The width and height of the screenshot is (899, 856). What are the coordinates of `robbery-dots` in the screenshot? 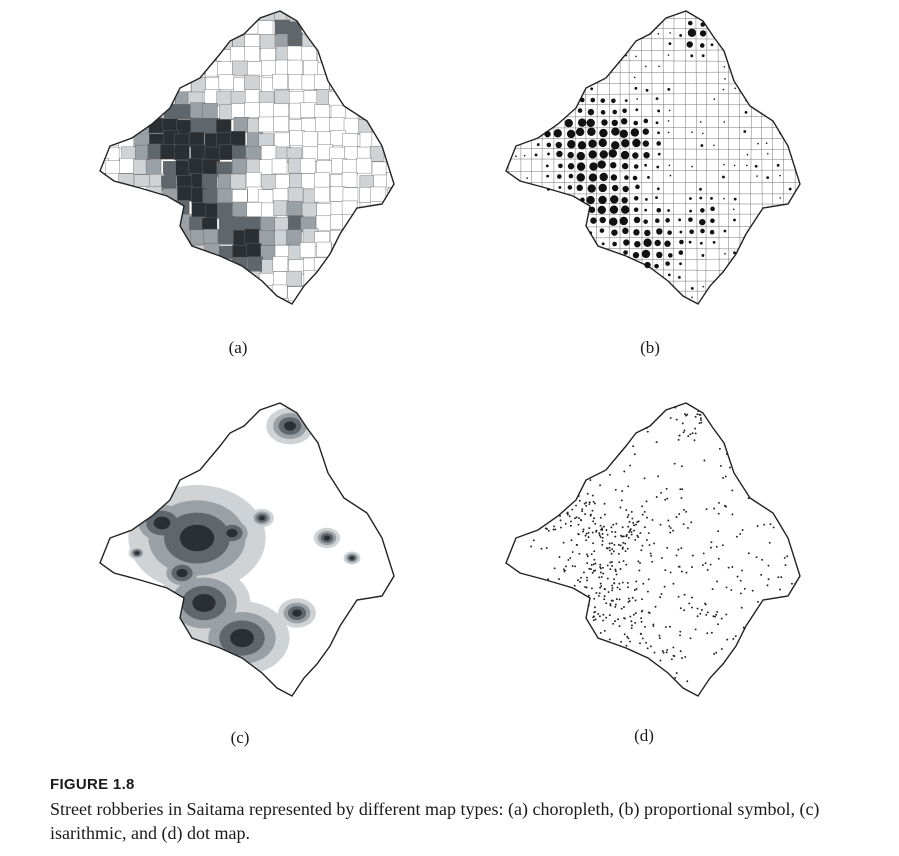 It's located at (663, 544).